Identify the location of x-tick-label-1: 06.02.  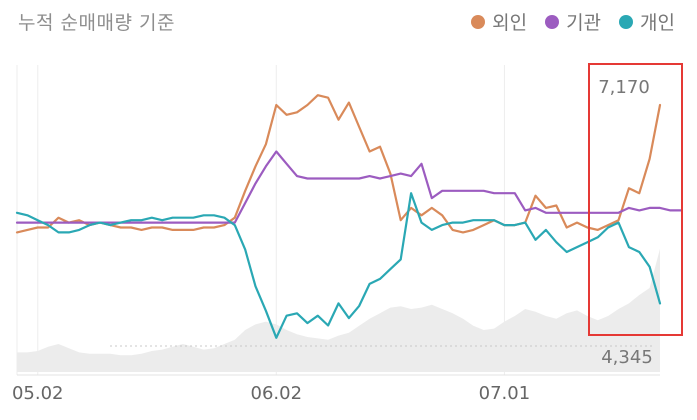
(277, 393).